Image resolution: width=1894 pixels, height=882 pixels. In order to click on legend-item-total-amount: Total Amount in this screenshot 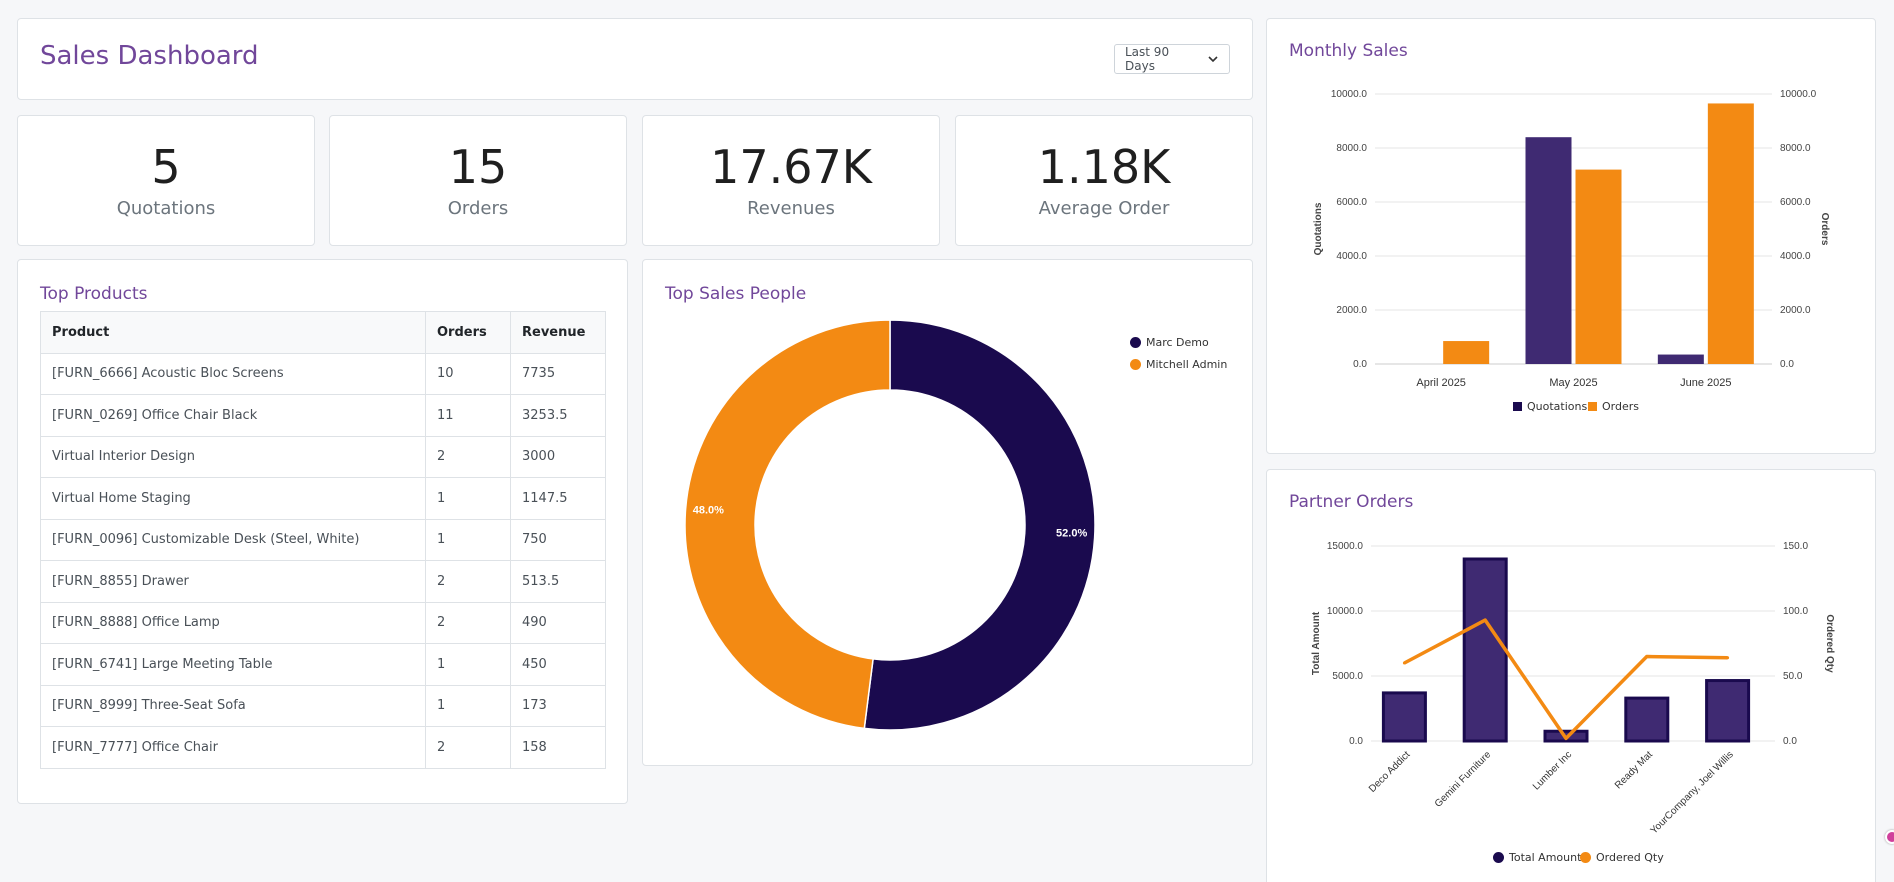, I will do `click(1537, 857)`.